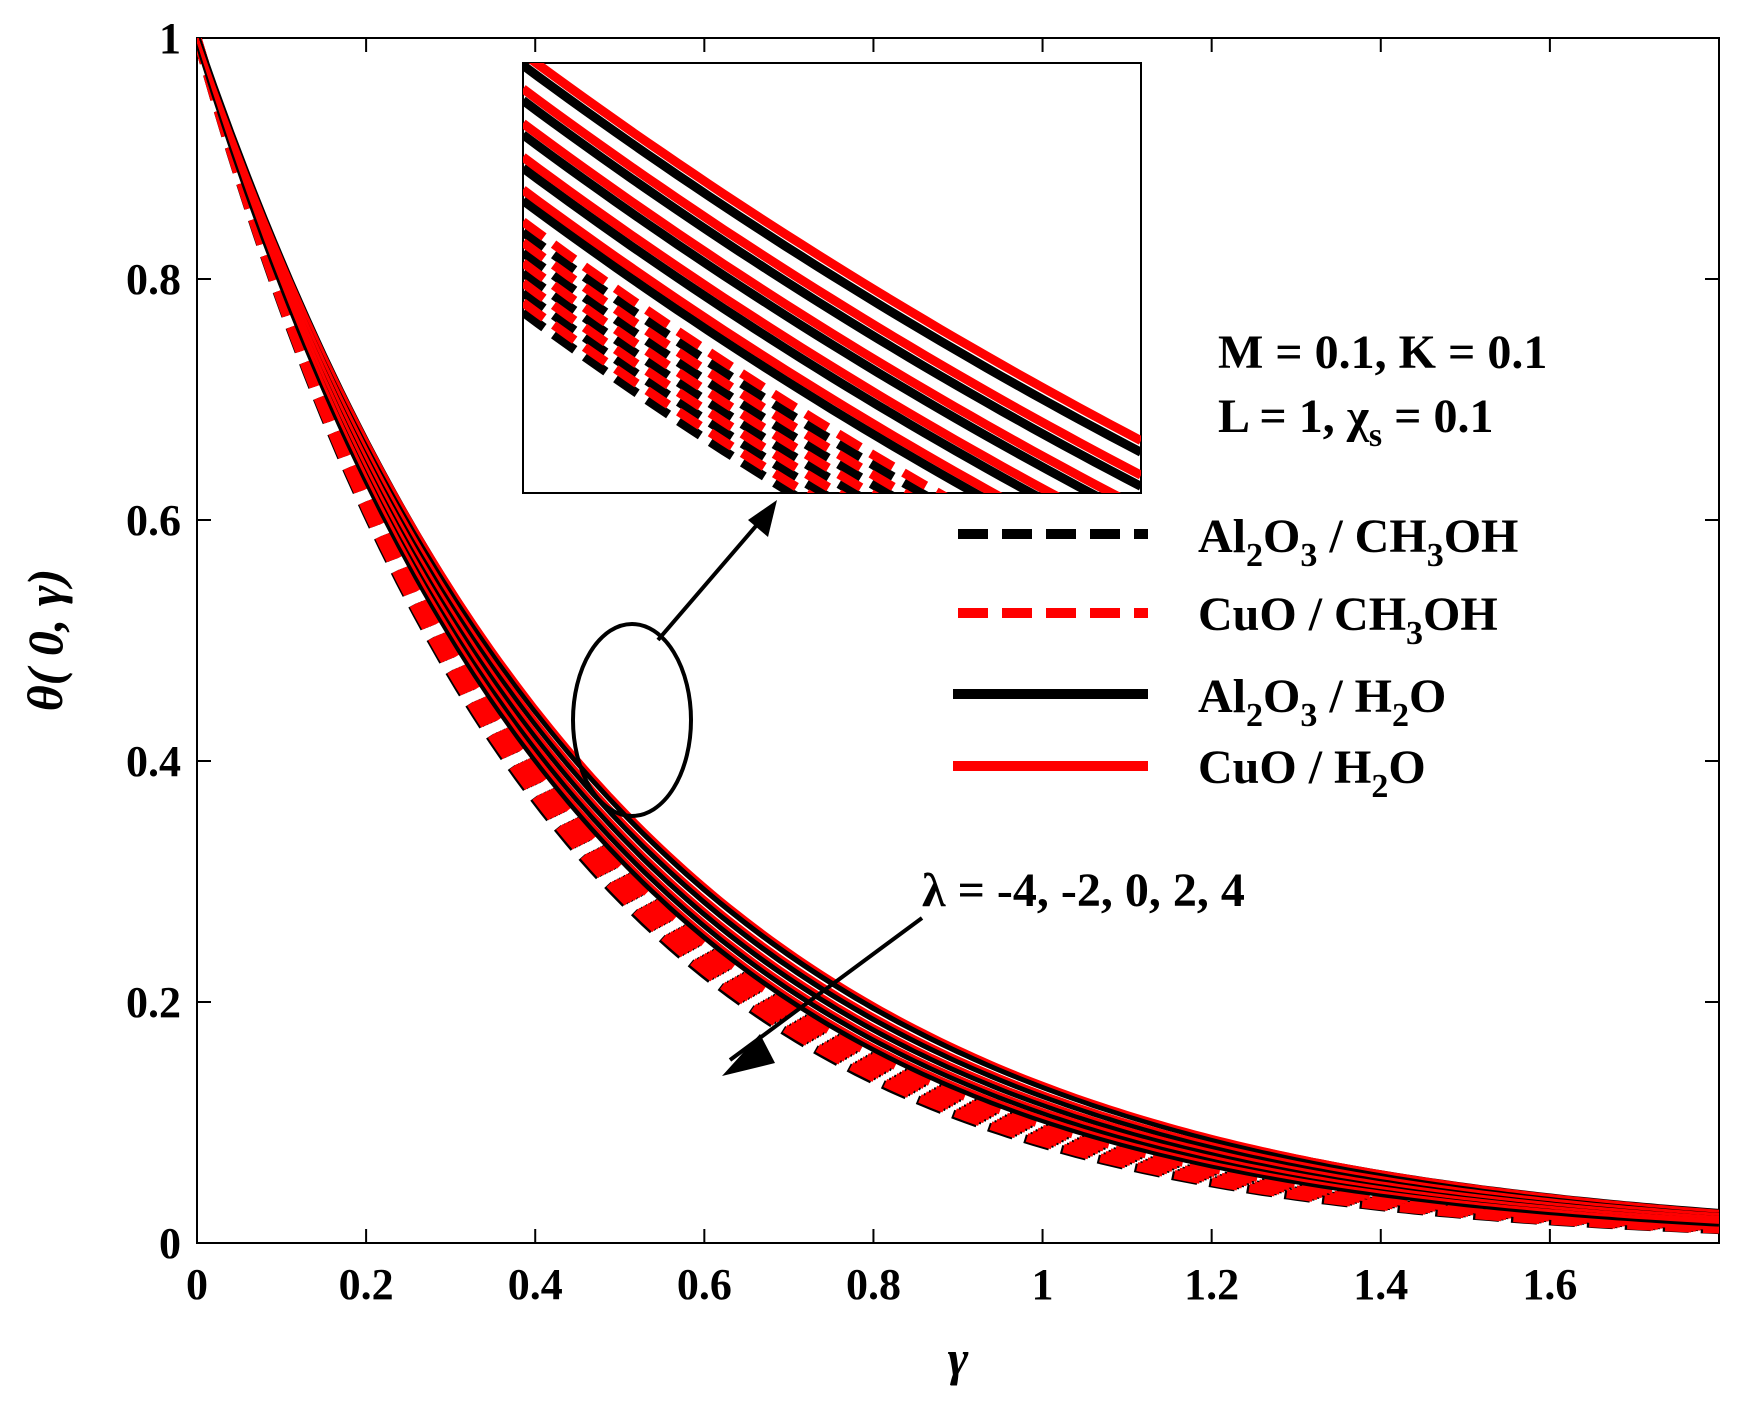 This screenshot has height=1402, width=1742. Describe the element at coordinates (153, 1002) in the screenshot. I see `y-tick-label: 0.2` at that location.